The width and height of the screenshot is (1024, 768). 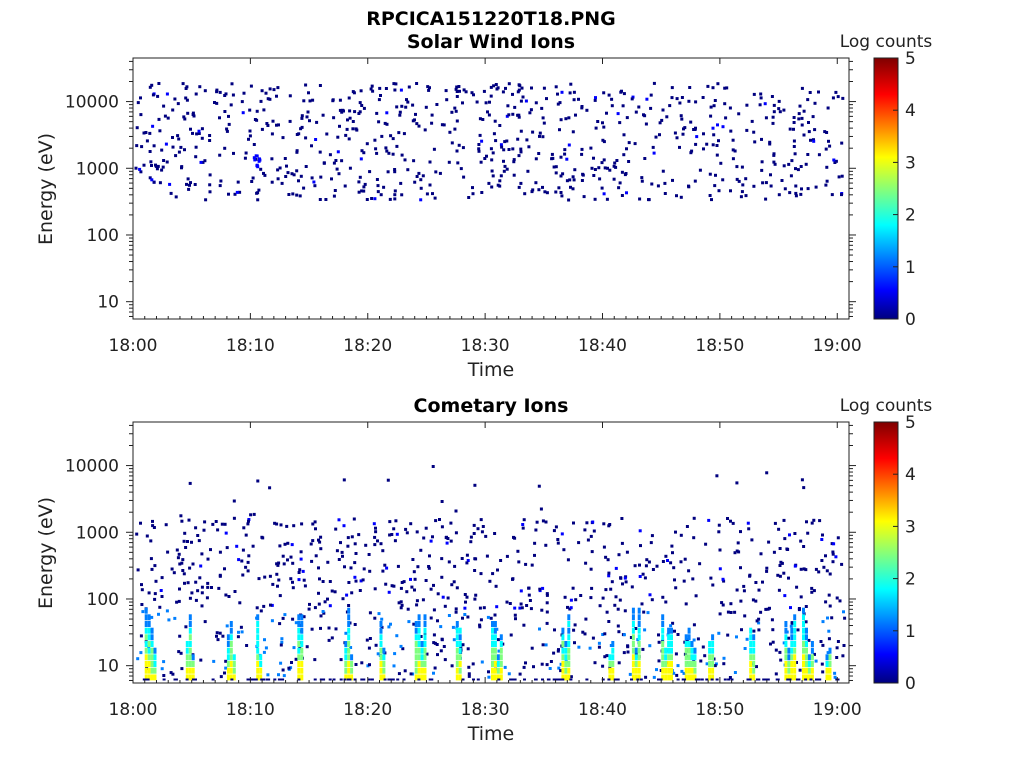 I want to click on colorbar-tick-label: 2, so click(x=910, y=580).